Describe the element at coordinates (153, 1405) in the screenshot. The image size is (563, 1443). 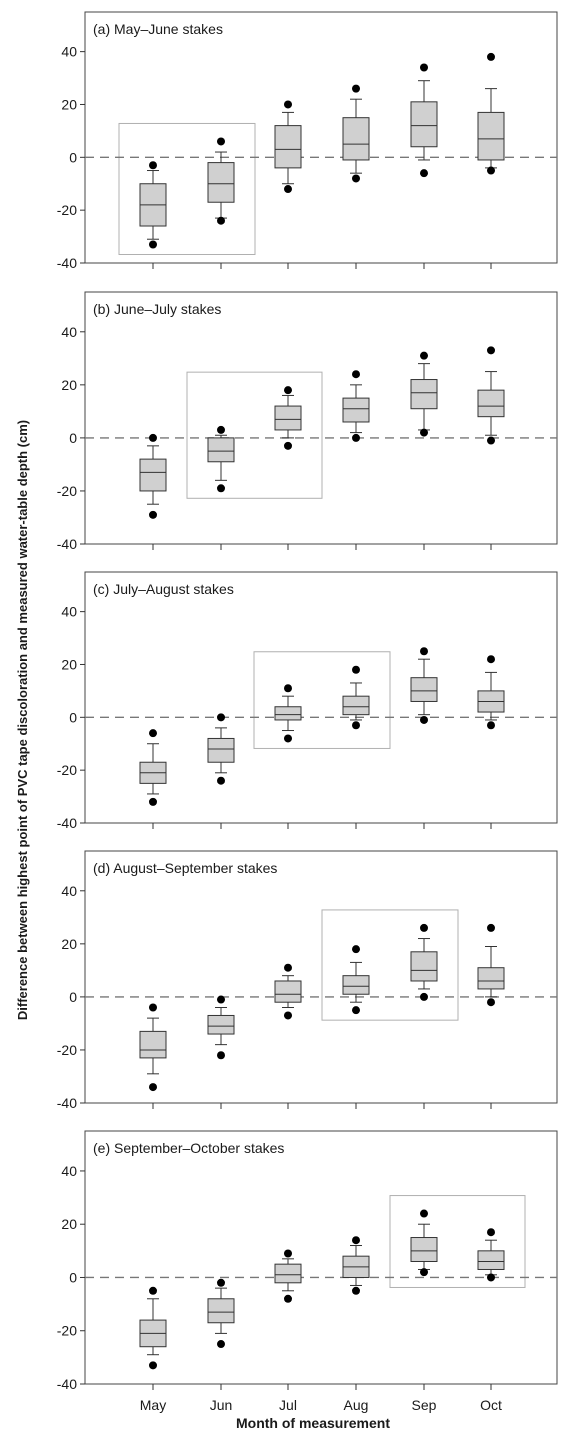
I see `x-tick-label: May` at that location.